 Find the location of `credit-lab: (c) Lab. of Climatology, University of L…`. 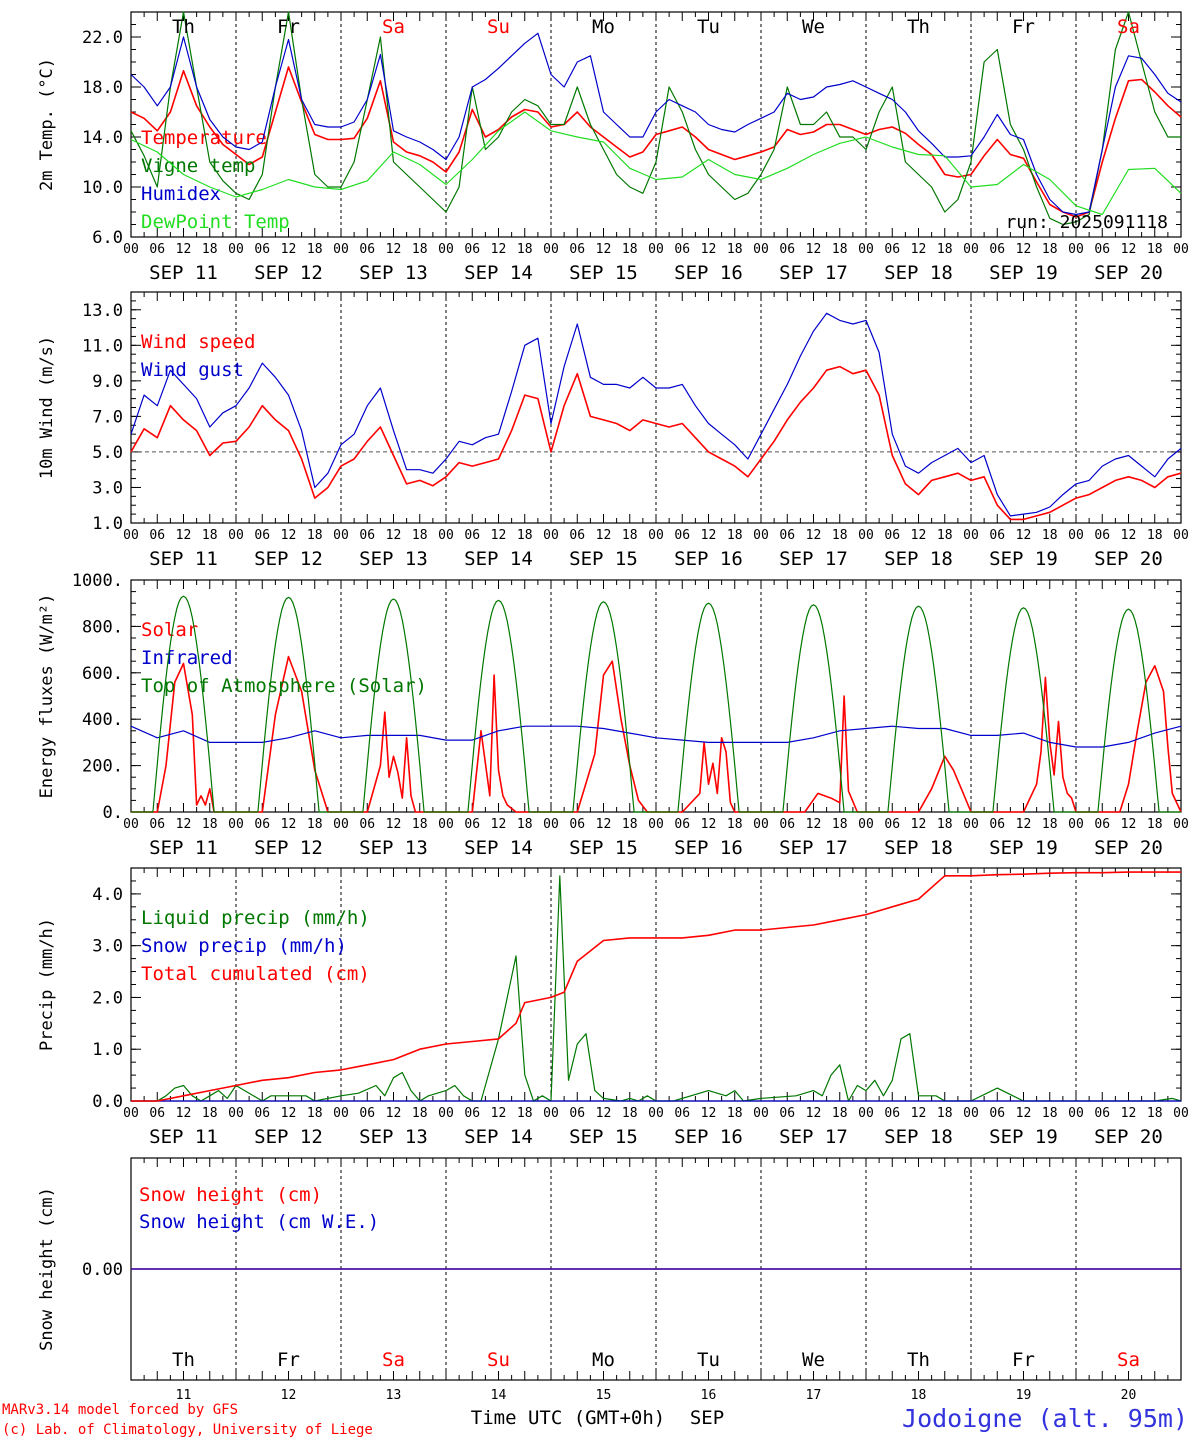

credit-lab: (c) Lab. of Climatology, University of L… is located at coordinates (187, 1430).